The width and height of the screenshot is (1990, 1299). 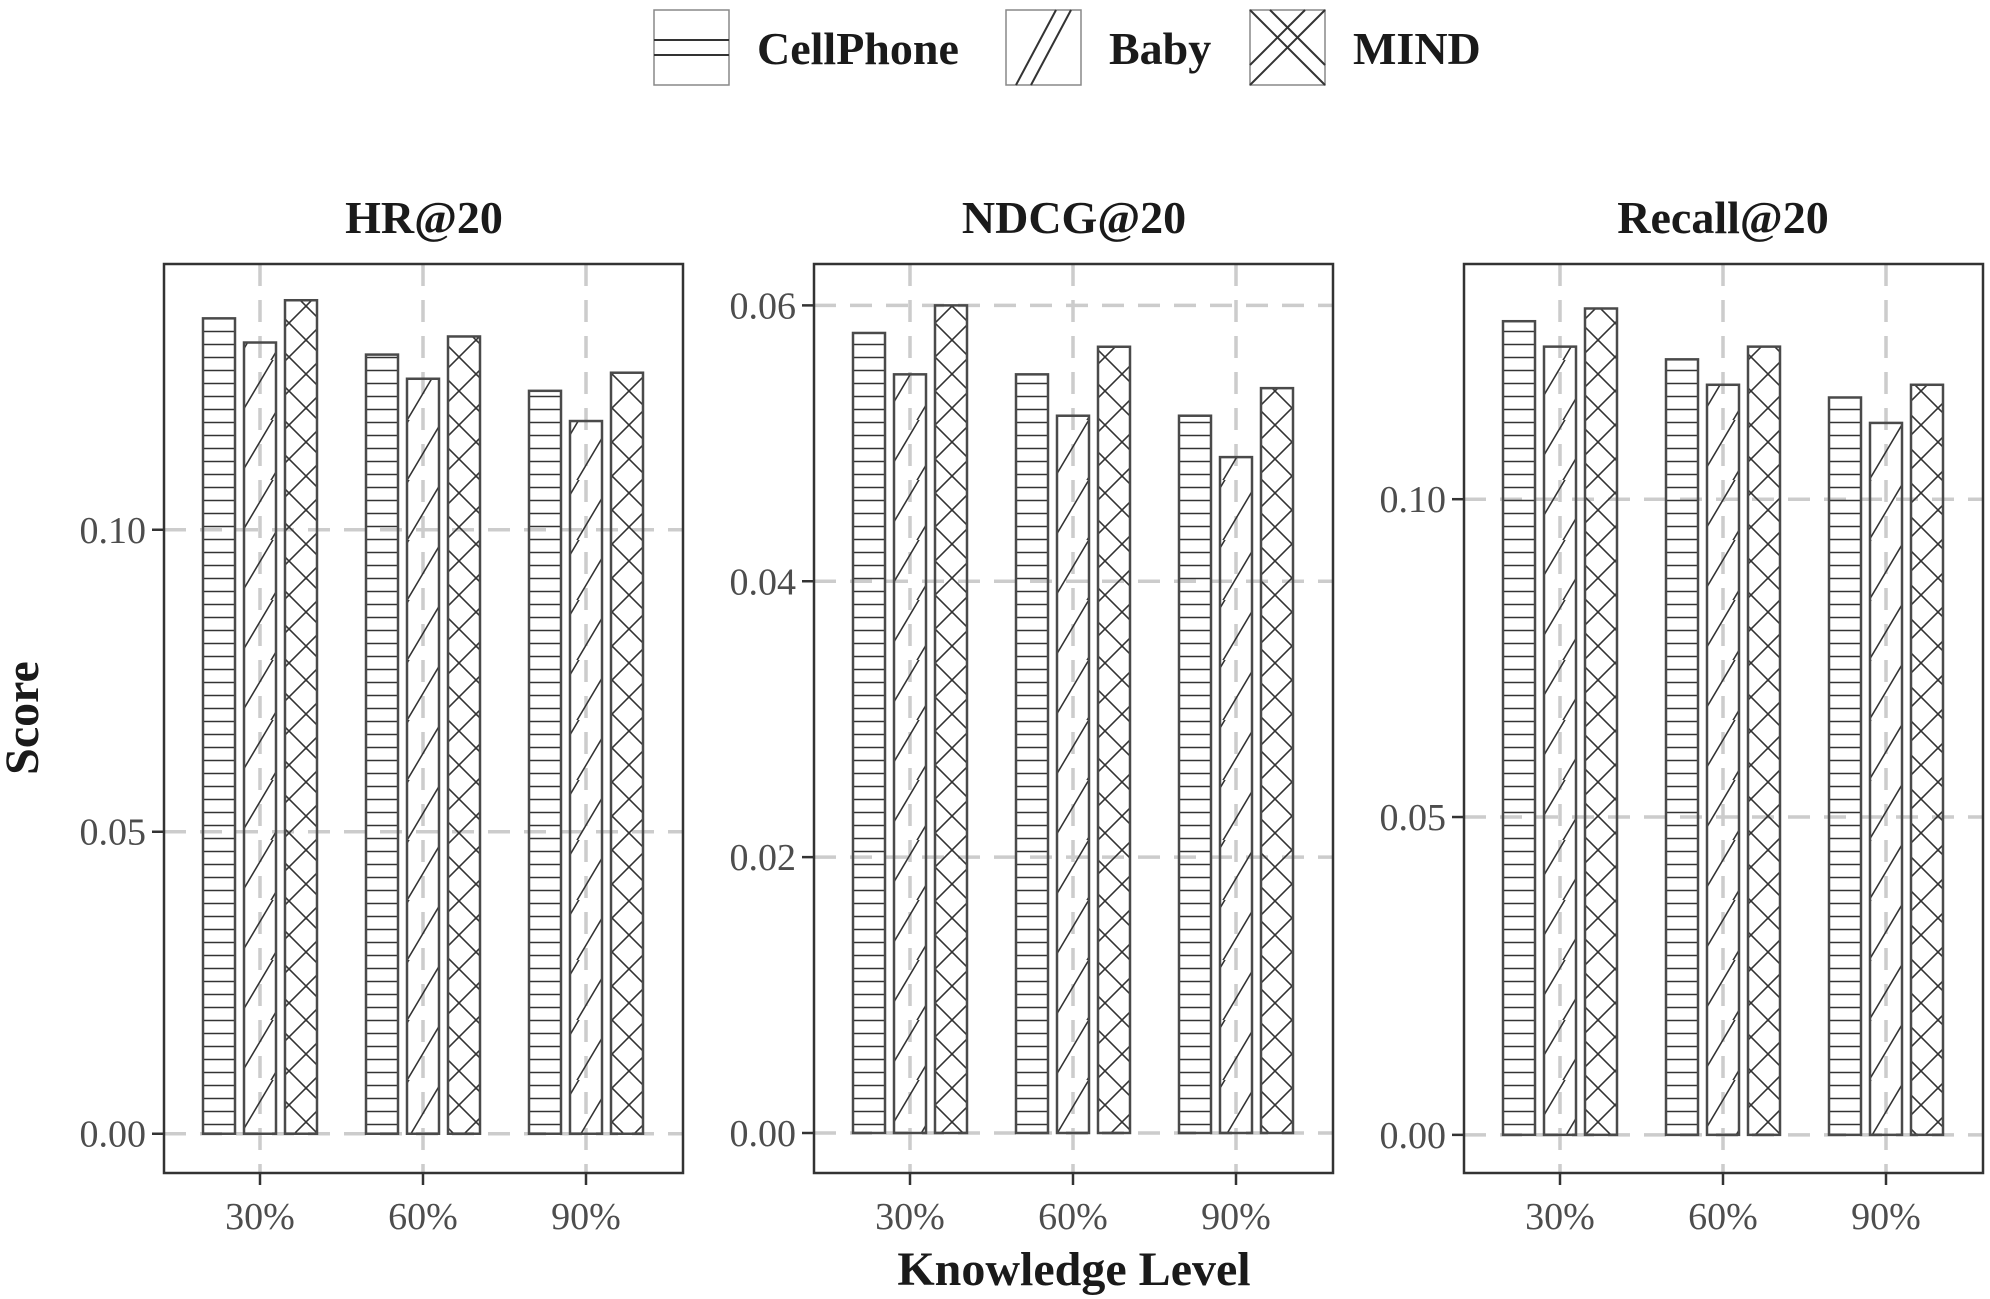 What do you see at coordinates (763, 306) in the screenshot?
I see `y-tick-label: 0.06` at bounding box center [763, 306].